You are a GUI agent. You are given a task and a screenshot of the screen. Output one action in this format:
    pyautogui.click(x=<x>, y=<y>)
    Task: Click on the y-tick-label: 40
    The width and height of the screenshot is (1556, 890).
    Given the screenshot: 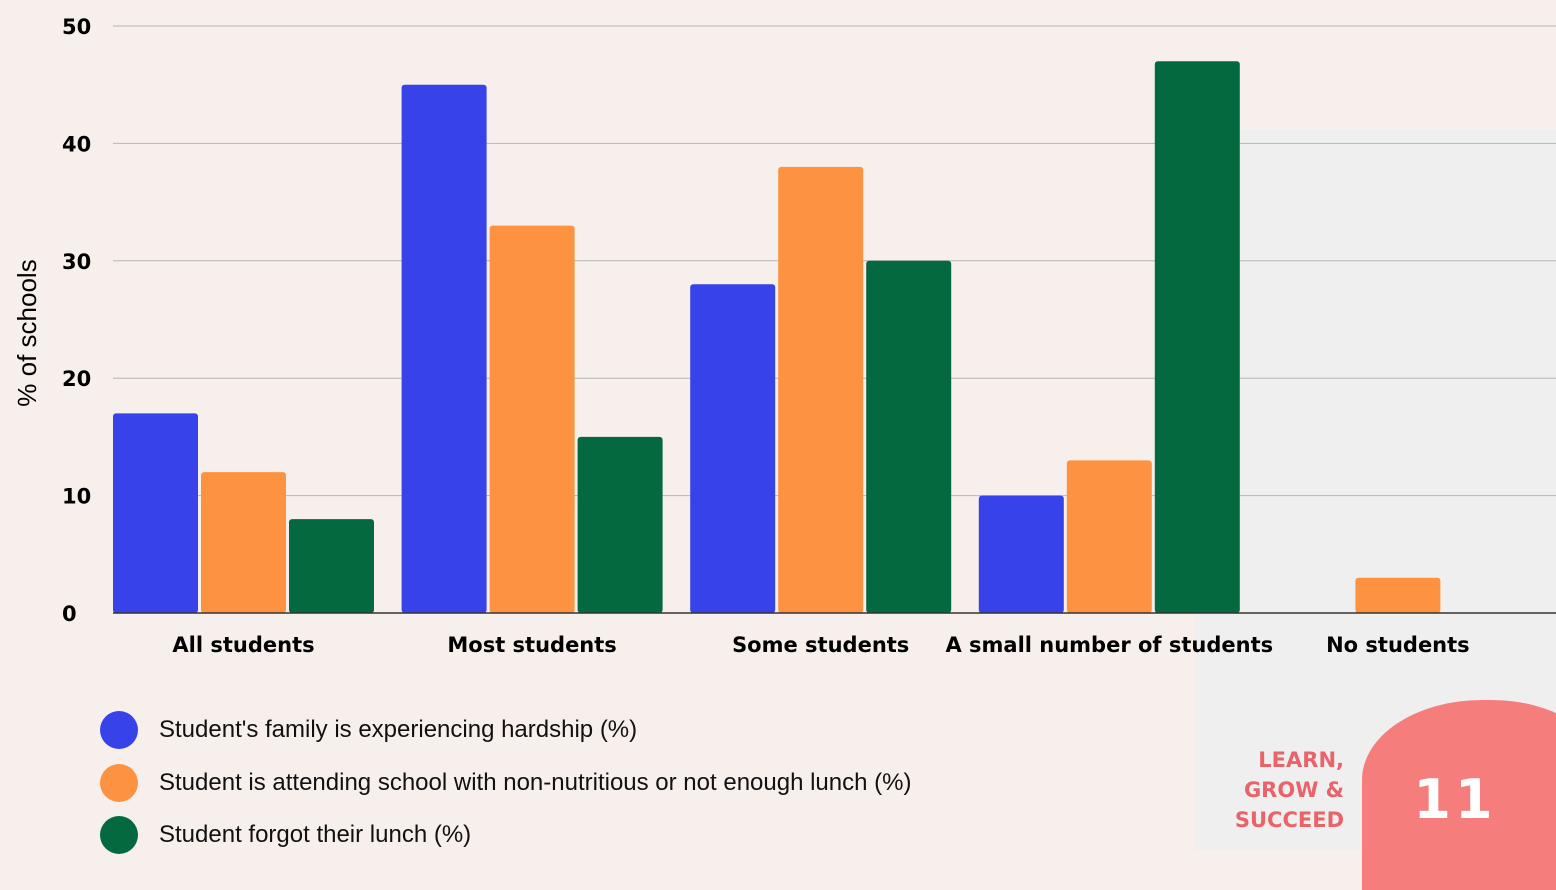 What is the action you would take?
    pyautogui.click(x=76, y=144)
    